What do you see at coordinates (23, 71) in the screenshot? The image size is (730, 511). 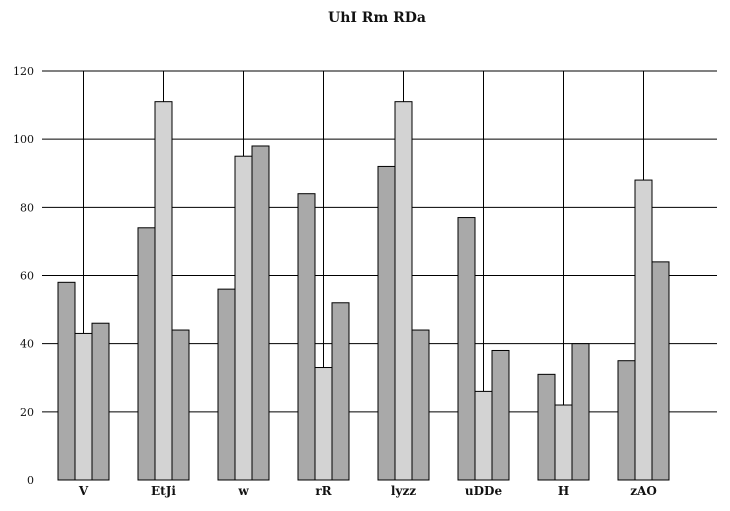 I see `y-tick-label: 120` at bounding box center [23, 71].